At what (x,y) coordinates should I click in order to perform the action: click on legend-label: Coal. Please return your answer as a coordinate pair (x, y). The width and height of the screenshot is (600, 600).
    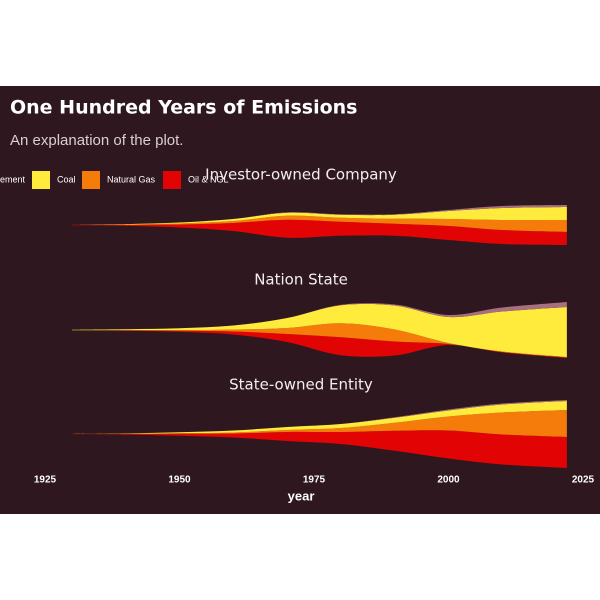
    Looking at the image, I should click on (66, 179).